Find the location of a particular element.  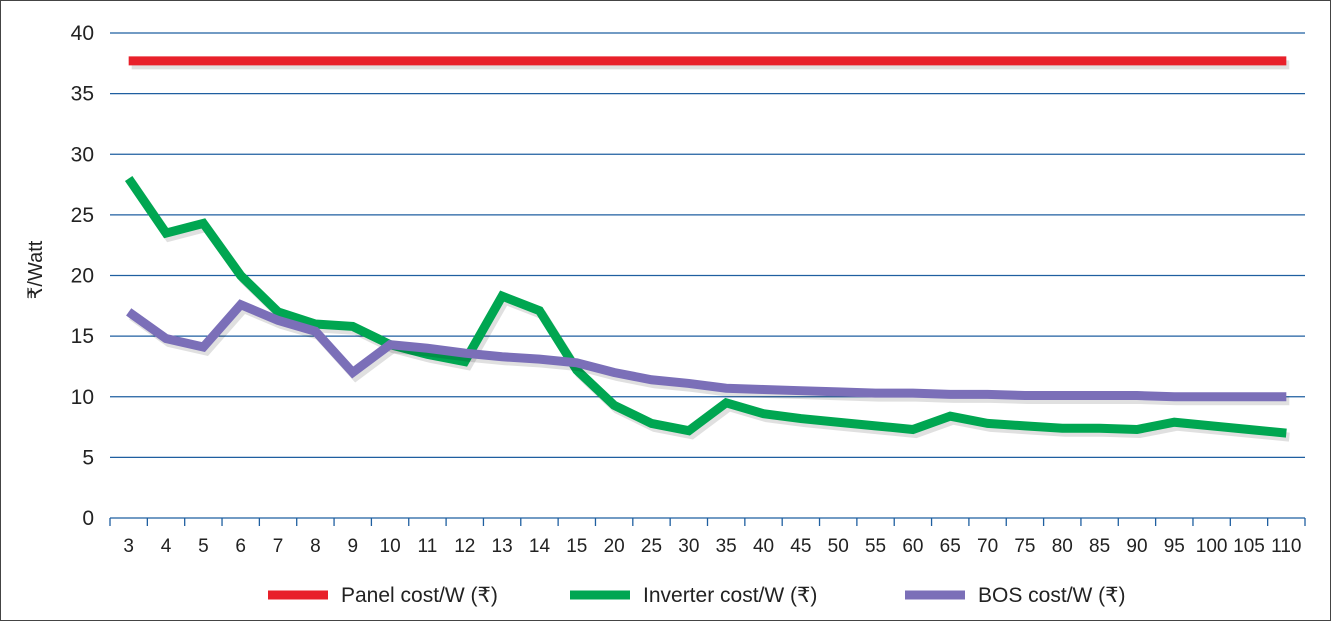

x-tick-label: 70 is located at coordinates (987, 546).